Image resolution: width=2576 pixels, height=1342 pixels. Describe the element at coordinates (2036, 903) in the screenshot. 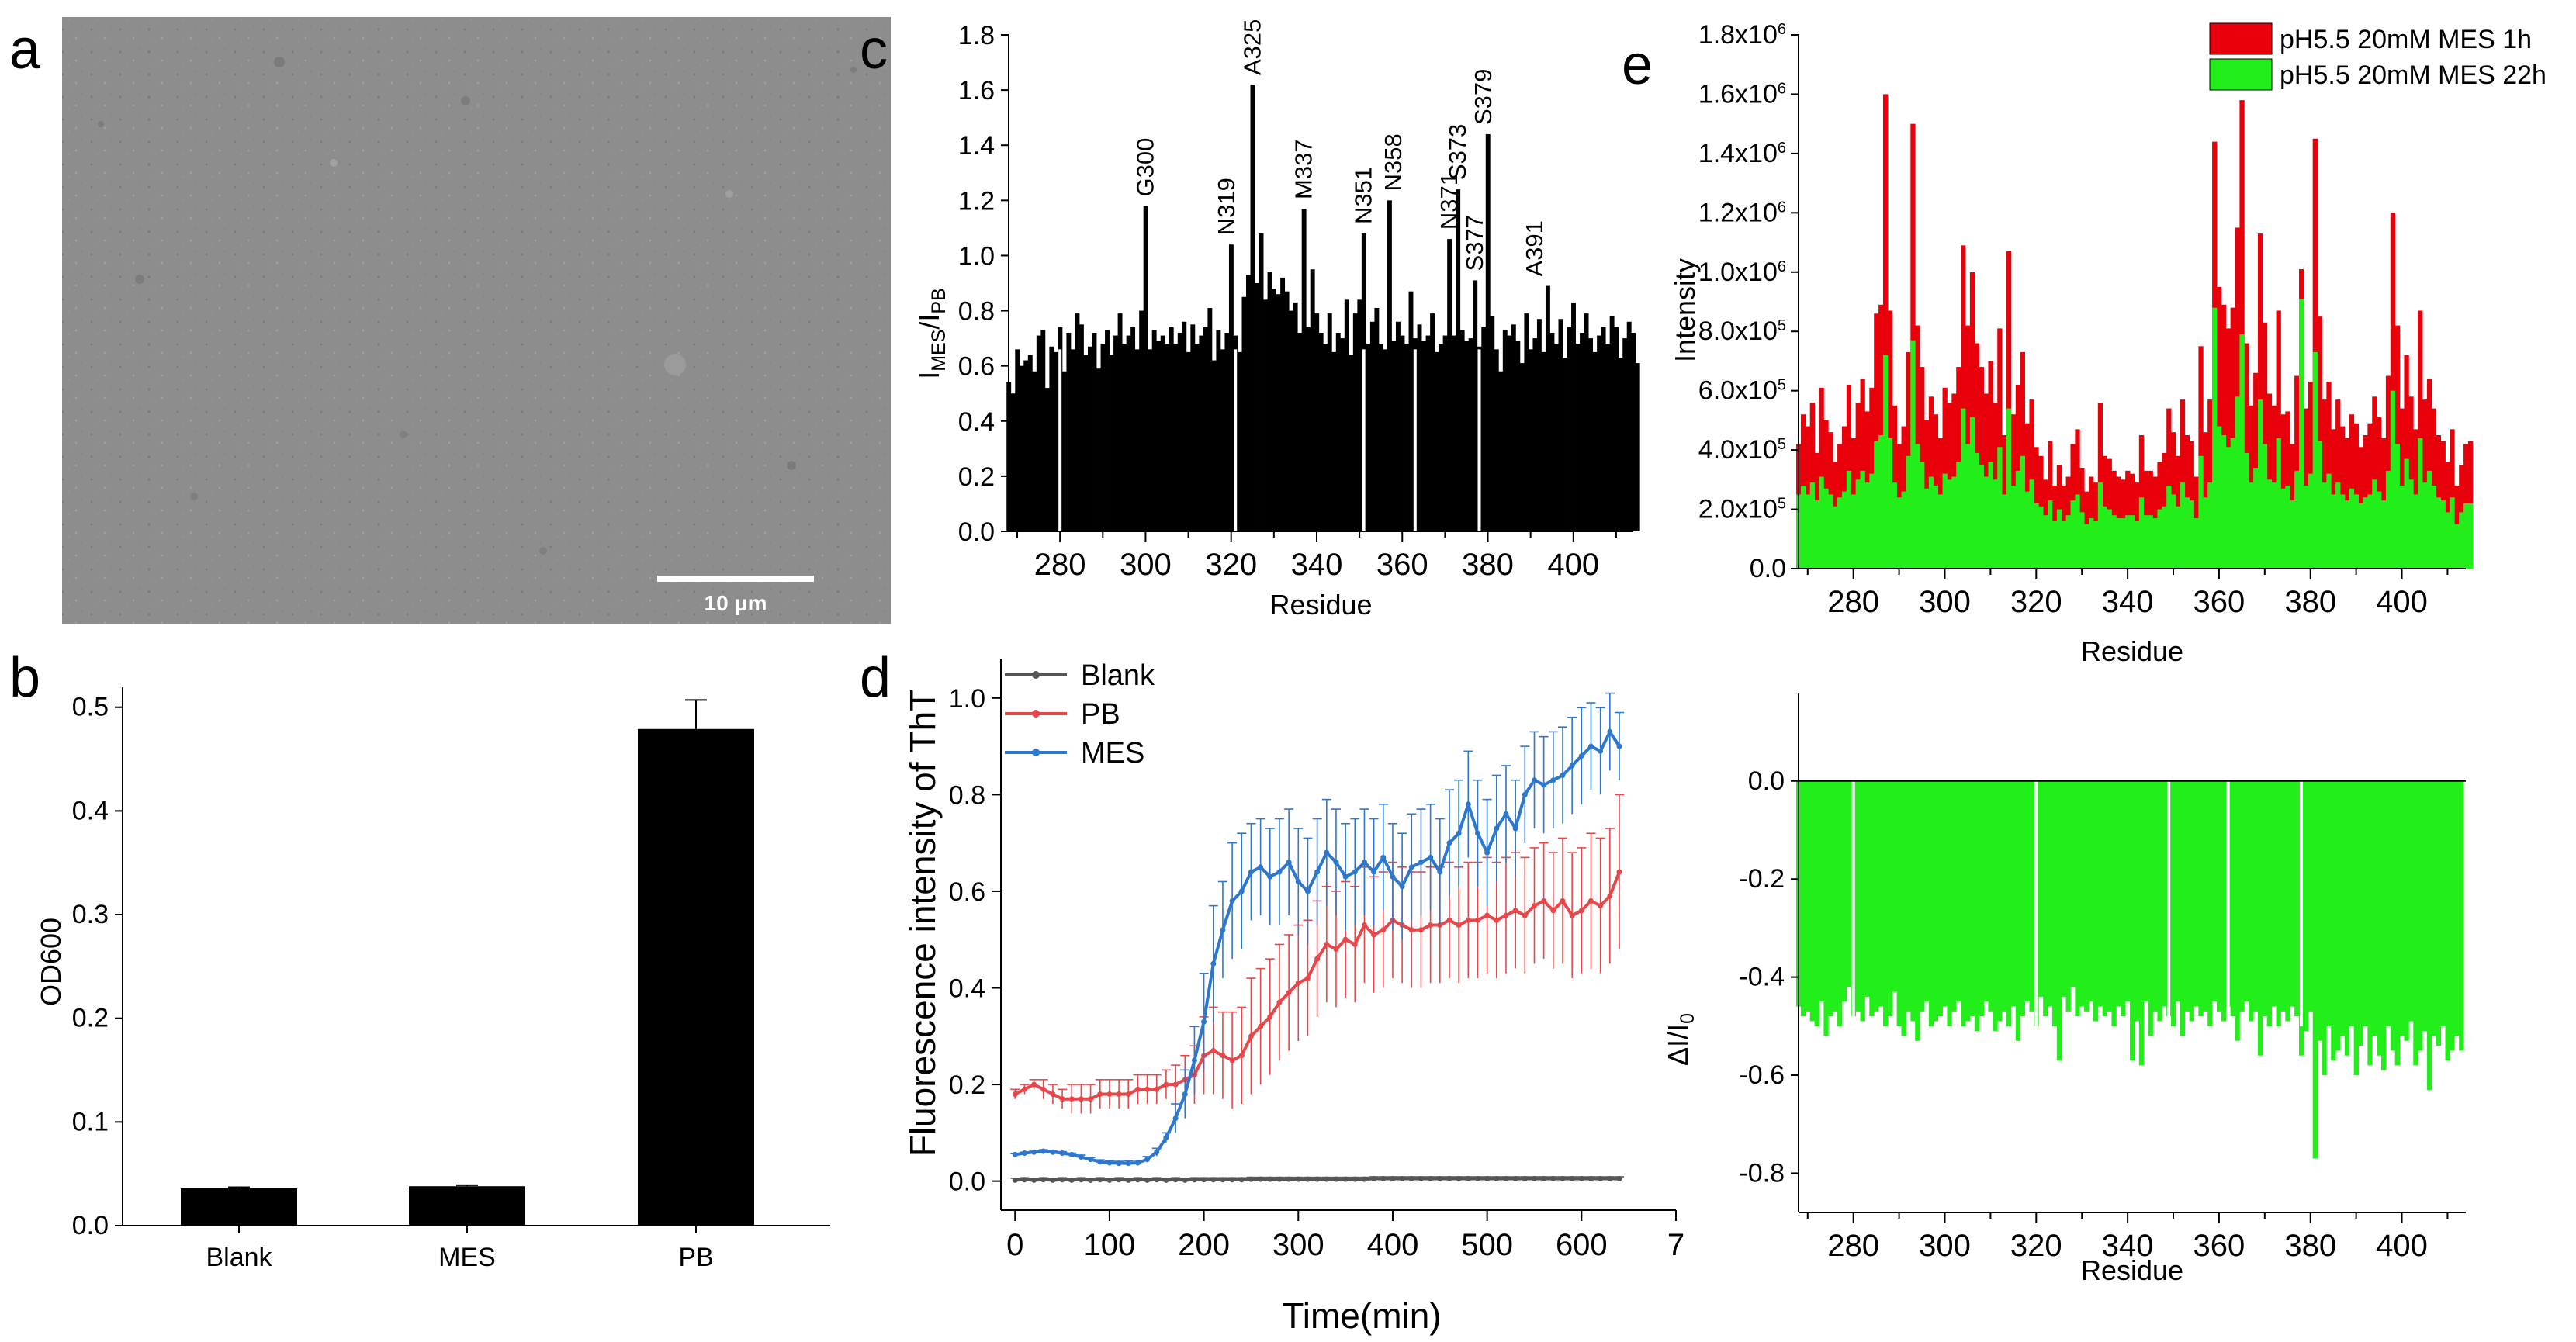

I see `chart-e-bottom-gap-line` at that location.